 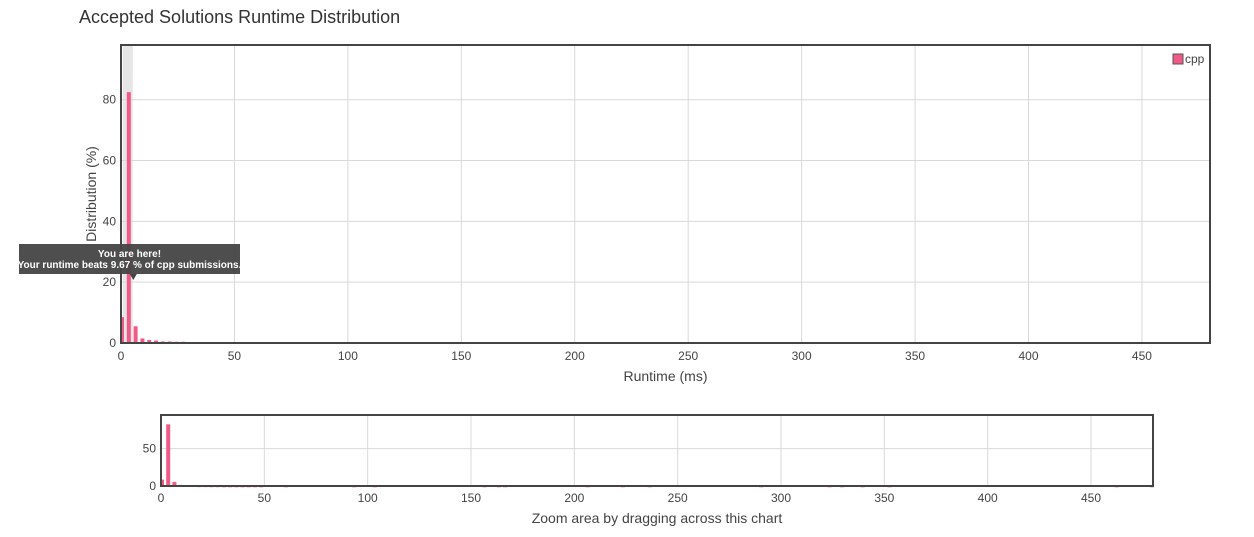 What do you see at coordinates (110, 161) in the screenshot?
I see `y-tick-label: 60` at bounding box center [110, 161].